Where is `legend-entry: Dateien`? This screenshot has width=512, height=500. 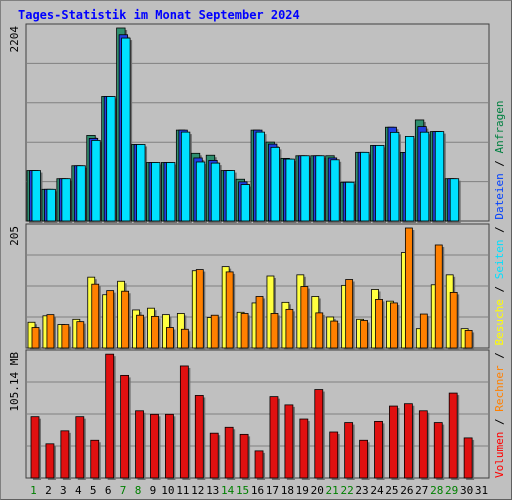 legend-entry: Dateien is located at coordinates (499, 196).